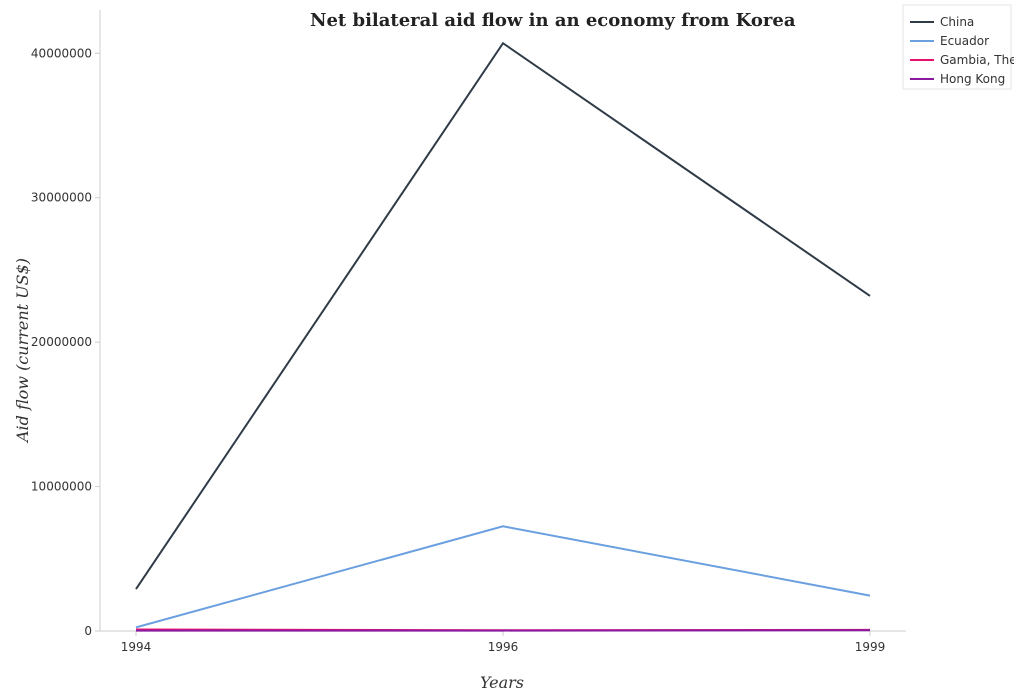 The image size is (1014, 700). I want to click on y-tick-label: 10000000, so click(61, 487).